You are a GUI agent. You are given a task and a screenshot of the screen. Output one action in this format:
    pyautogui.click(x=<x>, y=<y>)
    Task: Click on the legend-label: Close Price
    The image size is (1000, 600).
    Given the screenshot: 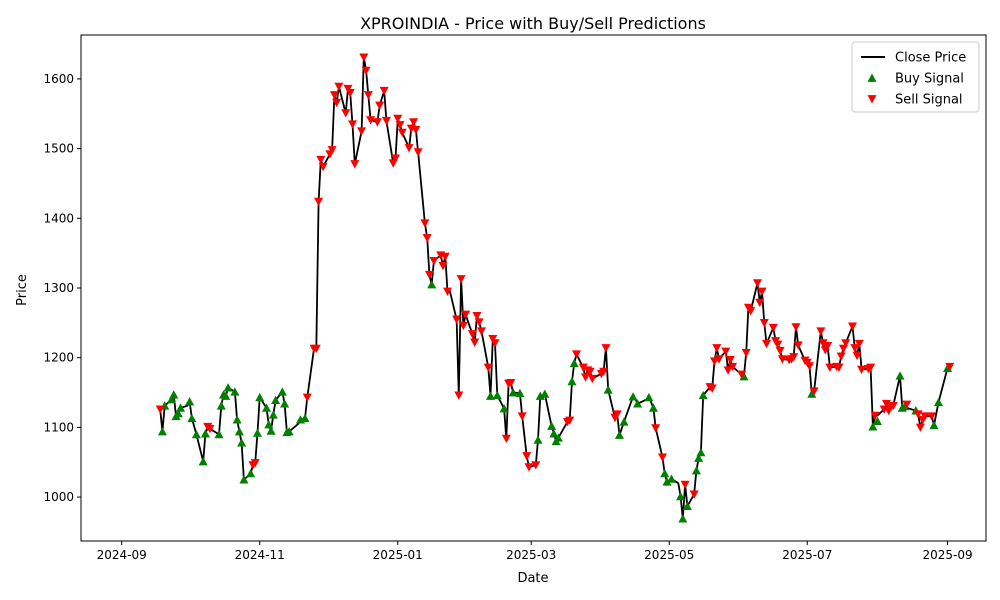 What is the action you would take?
    pyautogui.click(x=930, y=58)
    